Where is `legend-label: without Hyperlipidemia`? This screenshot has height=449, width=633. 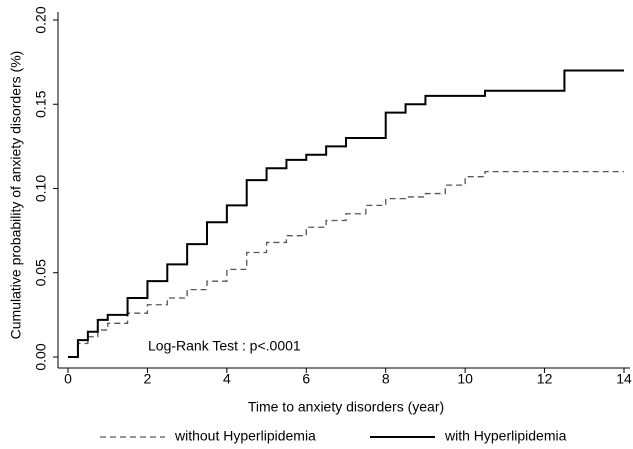 legend-label: without Hyperlipidemia is located at coordinates (245, 436).